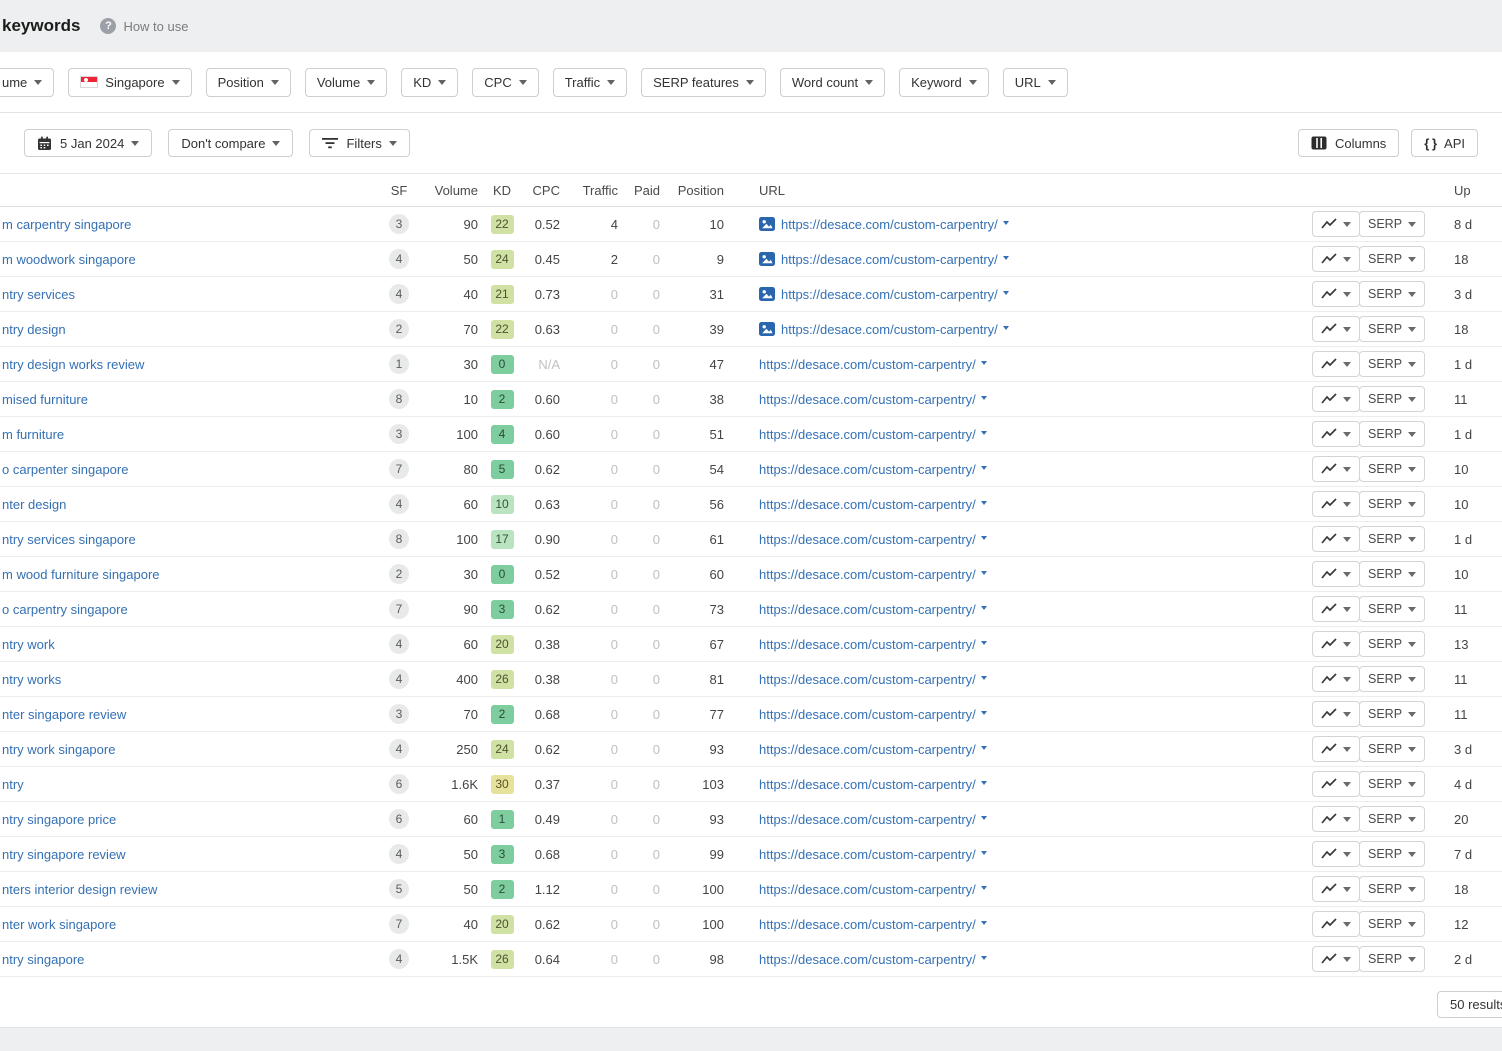 This screenshot has height=1051, width=1502. I want to click on keyword-link: nter singapore review, so click(64, 714).